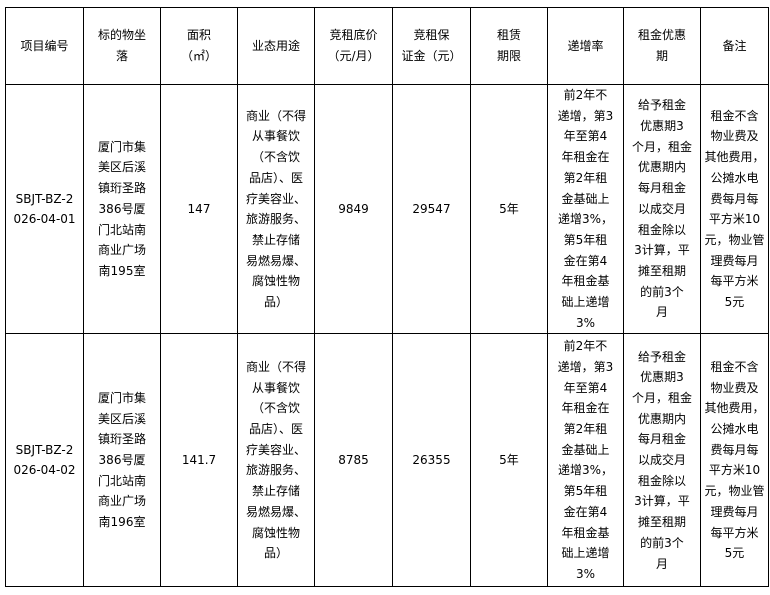 The height and width of the screenshot is (595, 770). I want to click on header-area: 面积 （㎡）, so click(199, 46).